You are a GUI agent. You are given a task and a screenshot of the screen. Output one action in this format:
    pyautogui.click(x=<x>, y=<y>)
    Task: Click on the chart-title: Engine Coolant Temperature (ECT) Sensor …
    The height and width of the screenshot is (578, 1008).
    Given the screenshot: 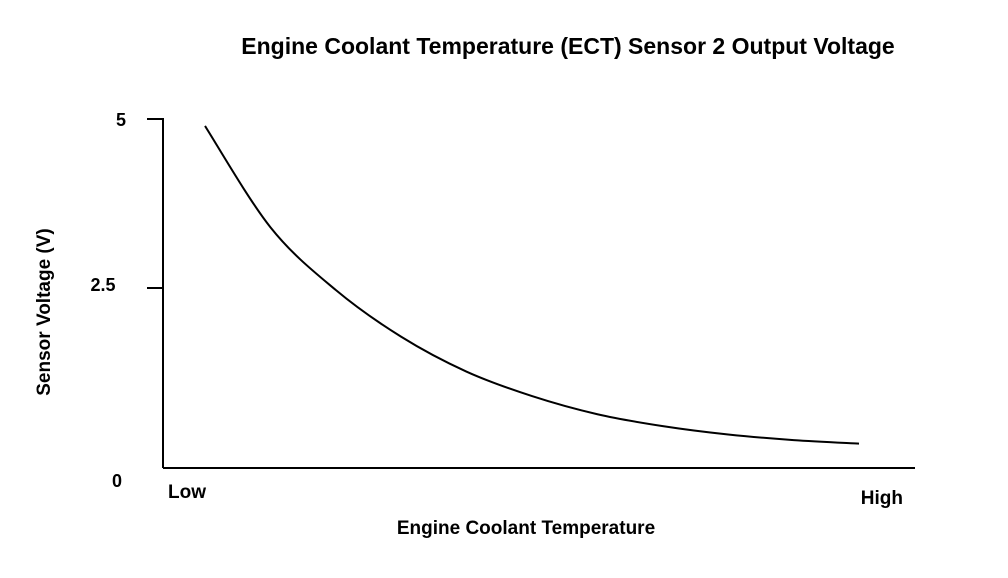 What is the action you would take?
    pyautogui.click(x=567, y=46)
    